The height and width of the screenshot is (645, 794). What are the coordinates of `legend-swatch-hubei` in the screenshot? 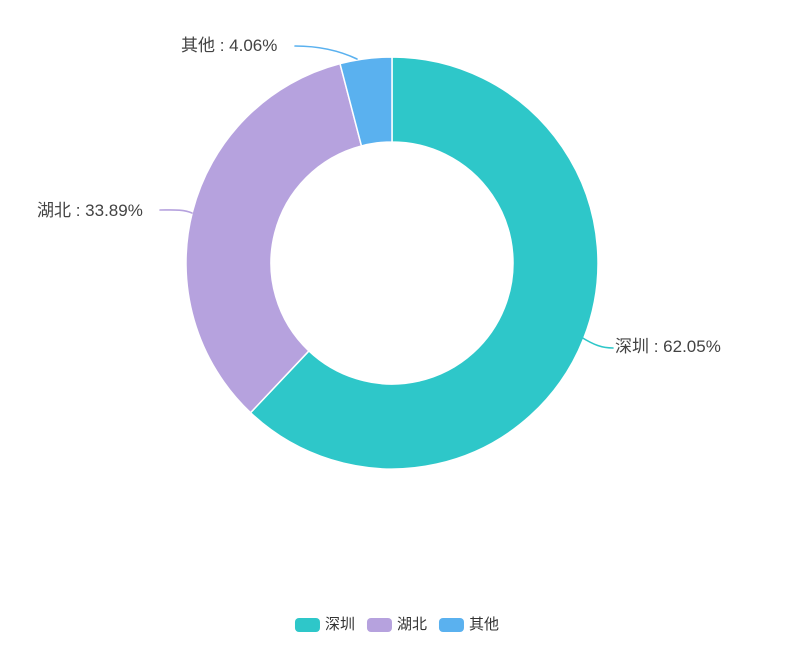 It's located at (379, 625).